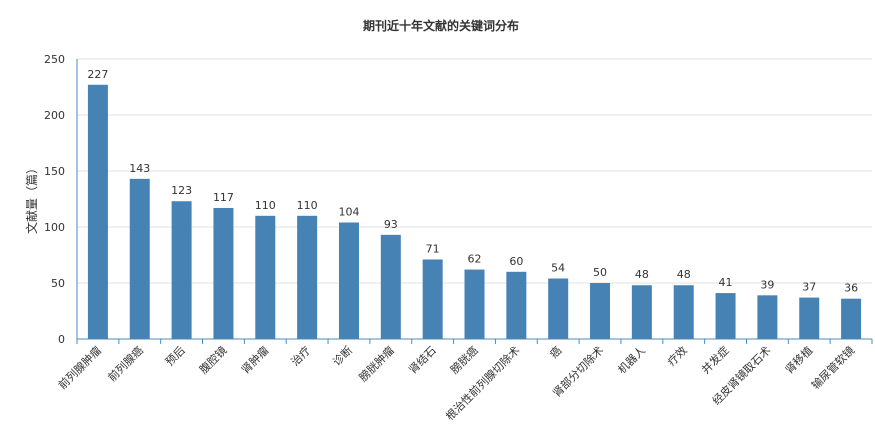  I want to click on x-tick-label: 治疗, so click(300, 355).